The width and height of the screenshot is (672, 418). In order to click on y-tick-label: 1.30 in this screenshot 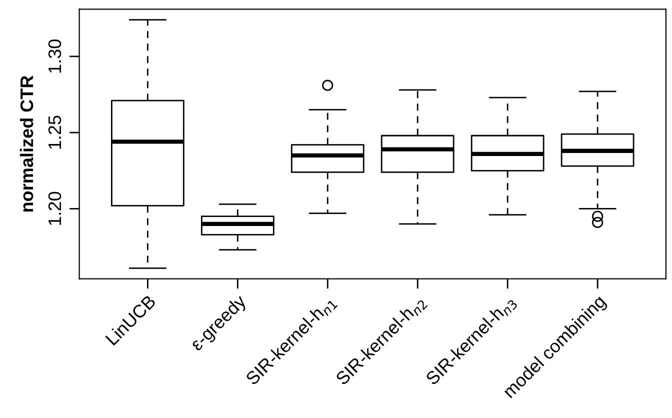, I will do `click(55, 56)`.